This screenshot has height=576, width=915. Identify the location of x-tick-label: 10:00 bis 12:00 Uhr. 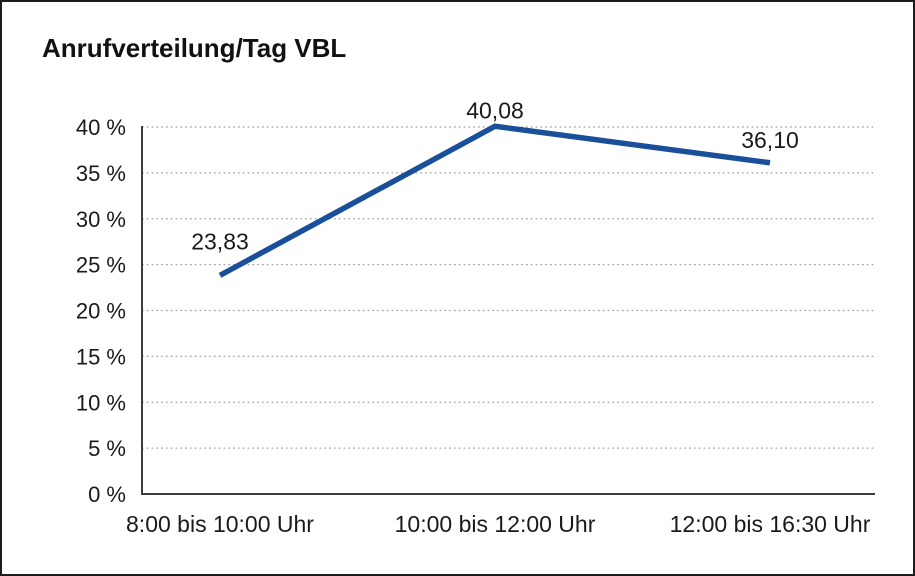
(495, 524).